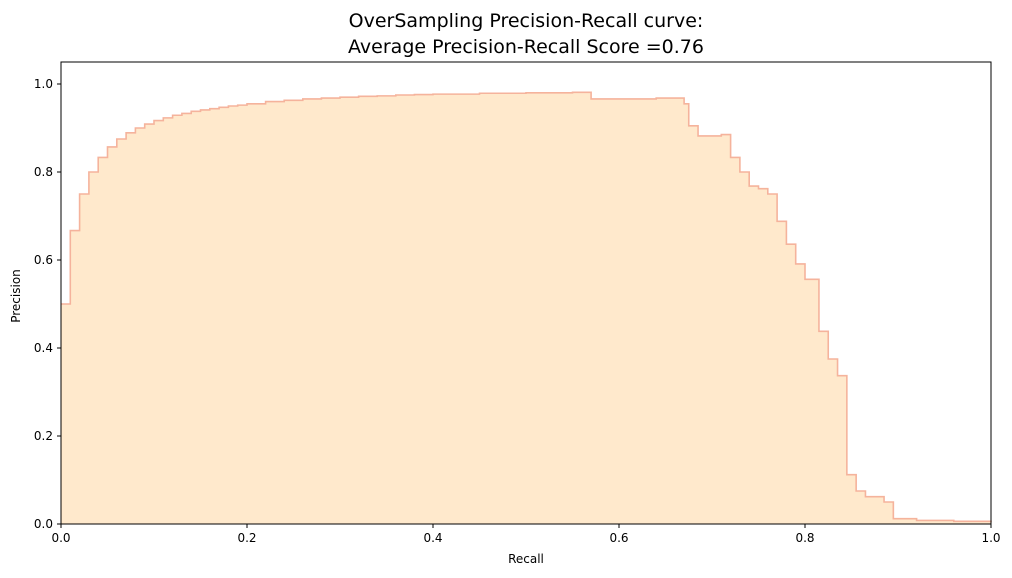 The height and width of the screenshot is (578, 1012). Describe the element at coordinates (43, 84) in the screenshot. I see `y-tick-label: 1.0` at that location.